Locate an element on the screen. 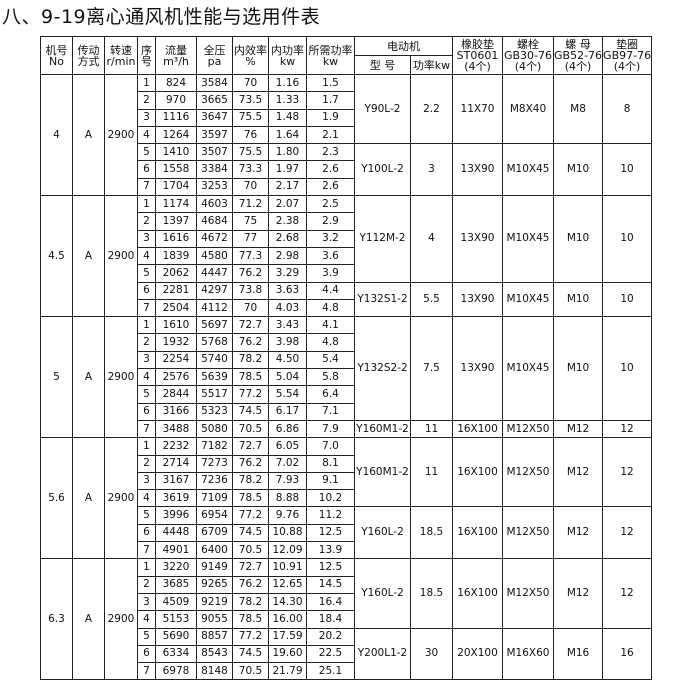 The height and width of the screenshot is (682, 700). data-cell: 3384 is located at coordinates (214, 169).